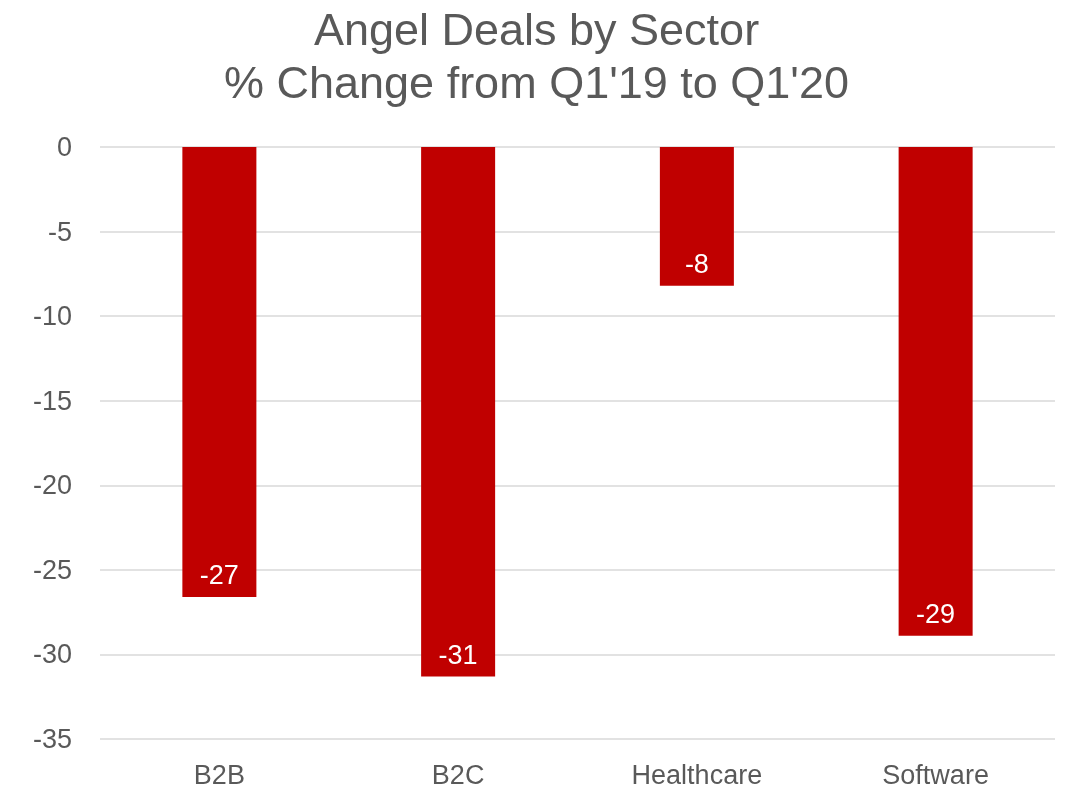 Image resolution: width=1073 pixels, height=790 pixels. I want to click on x-tick-label: Software, so click(935, 774).